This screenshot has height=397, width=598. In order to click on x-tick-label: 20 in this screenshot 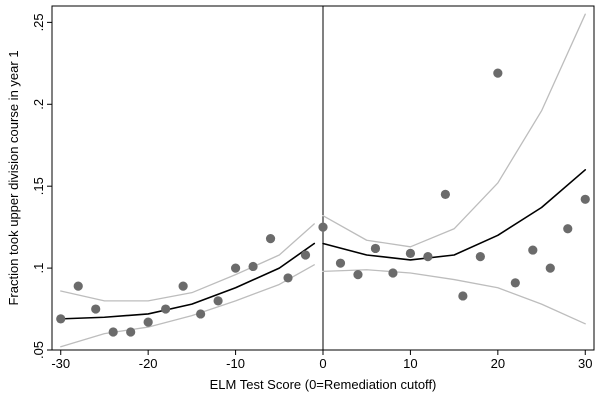, I will do `click(498, 363)`.